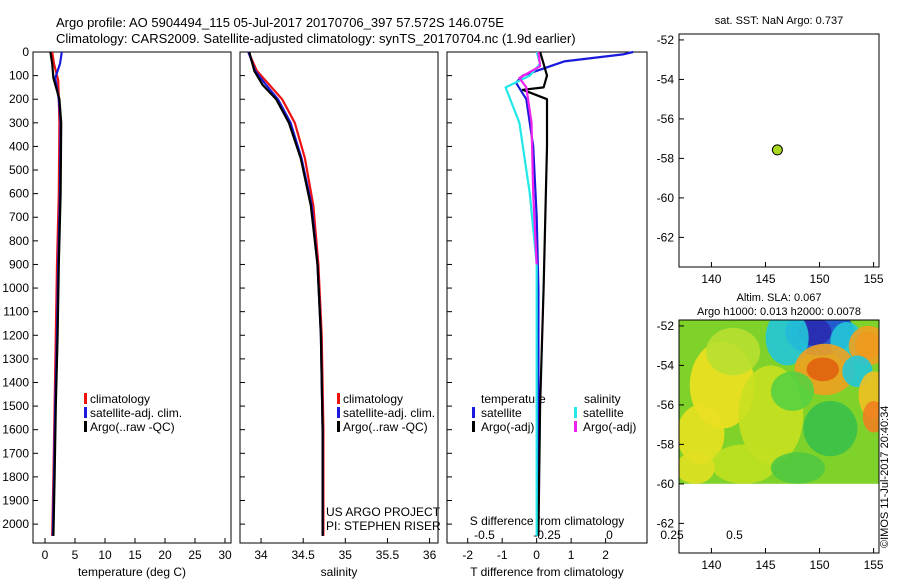 Image resolution: width=900 pixels, height=580 pixels. I want to click on map-x-tick-label: 150, so click(820, 279).